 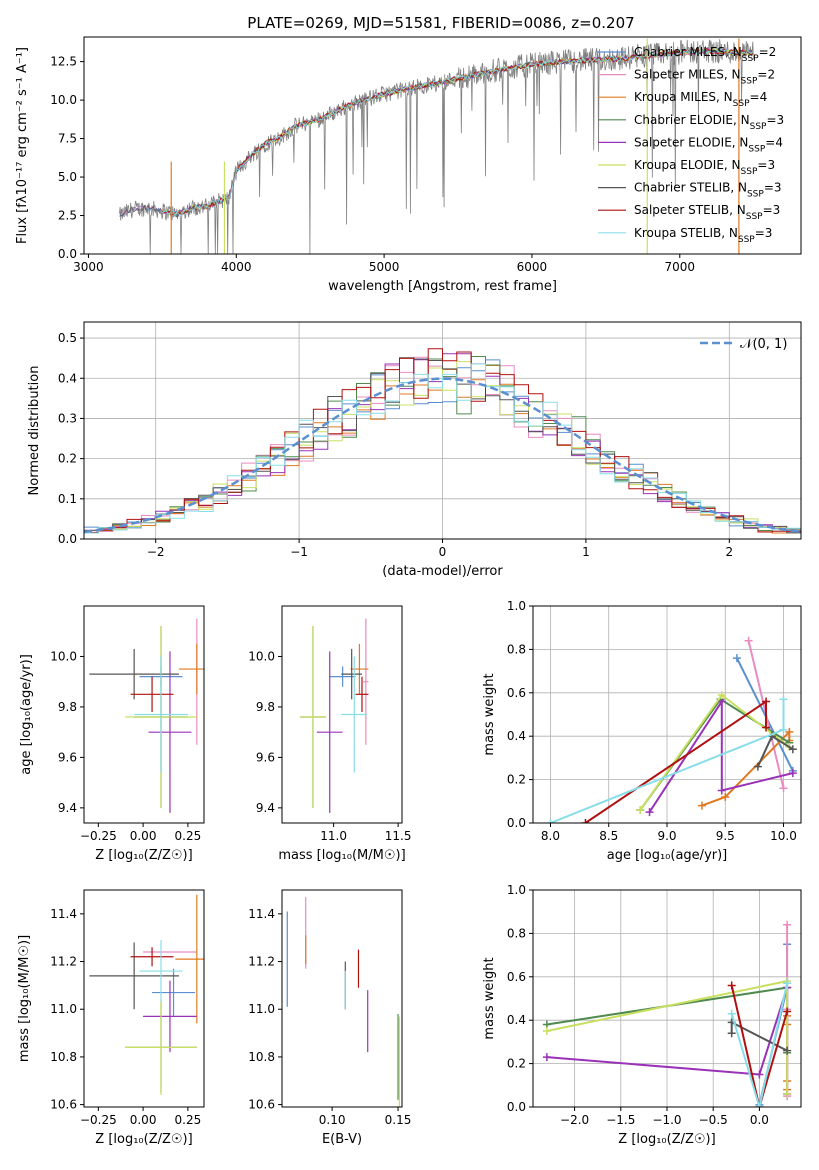 What do you see at coordinates (265, 757) in the screenshot?
I see `age_vs_mass-ytick-label: 9.6` at bounding box center [265, 757].